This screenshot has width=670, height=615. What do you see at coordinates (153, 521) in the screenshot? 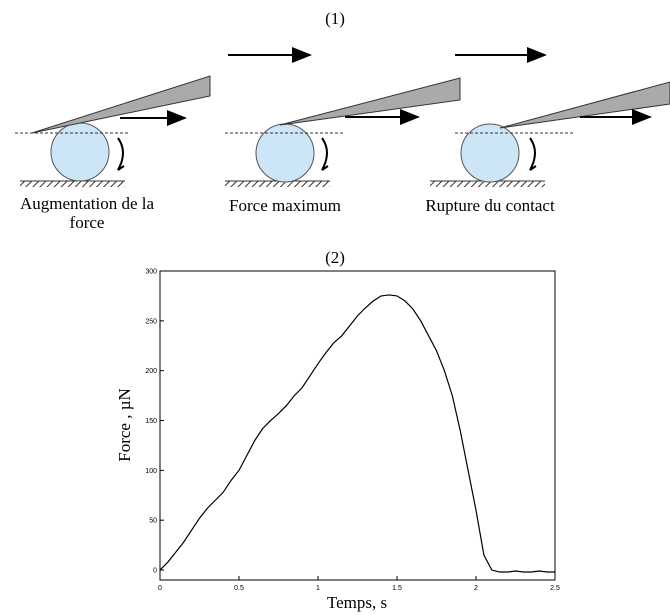
I see `y-tick-label: 50` at bounding box center [153, 521].